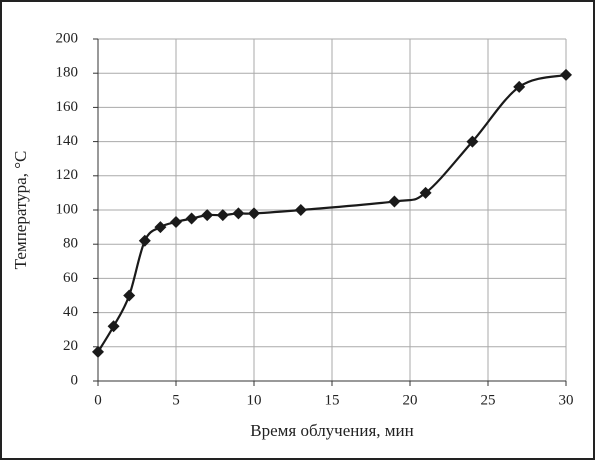  I want to click on x-tick-label: 20, so click(410, 400).